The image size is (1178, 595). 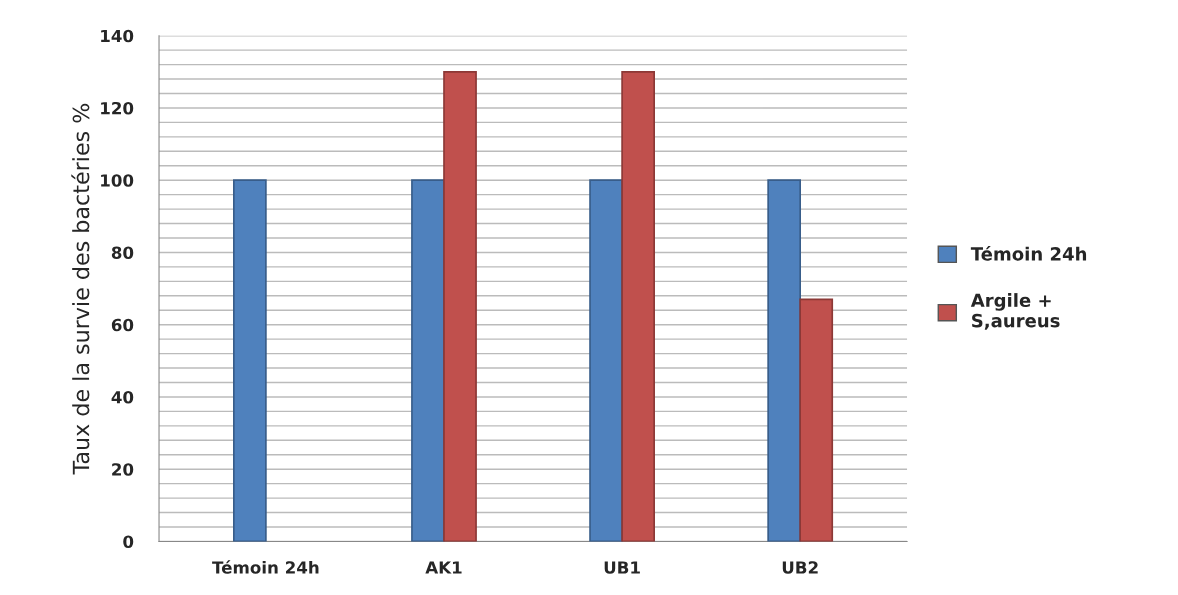 What do you see at coordinates (122, 253) in the screenshot?
I see `y-tick-label: 80` at bounding box center [122, 253].